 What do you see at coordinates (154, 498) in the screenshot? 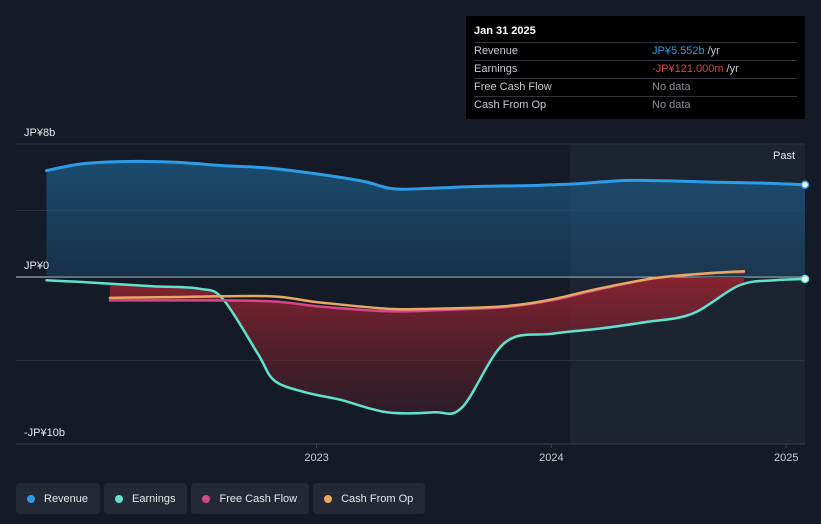
I see `legend-label: Earnings` at bounding box center [154, 498].